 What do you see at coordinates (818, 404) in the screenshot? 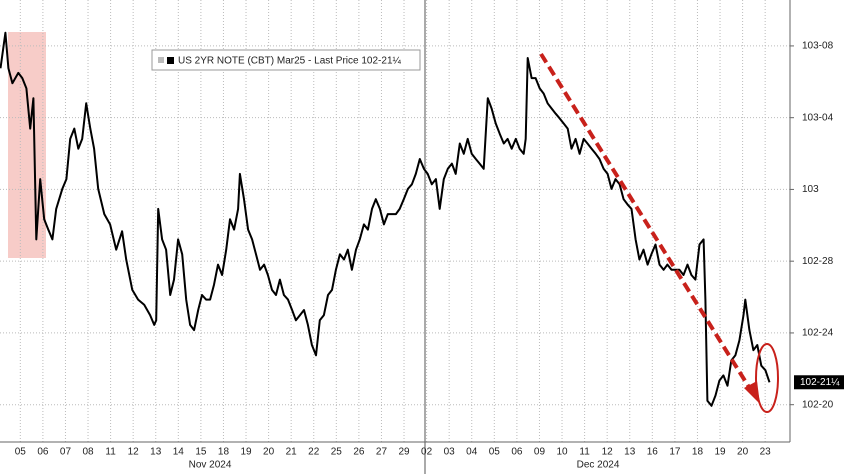
I see `y-tick-label: 102-20` at bounding box center [818, 404].